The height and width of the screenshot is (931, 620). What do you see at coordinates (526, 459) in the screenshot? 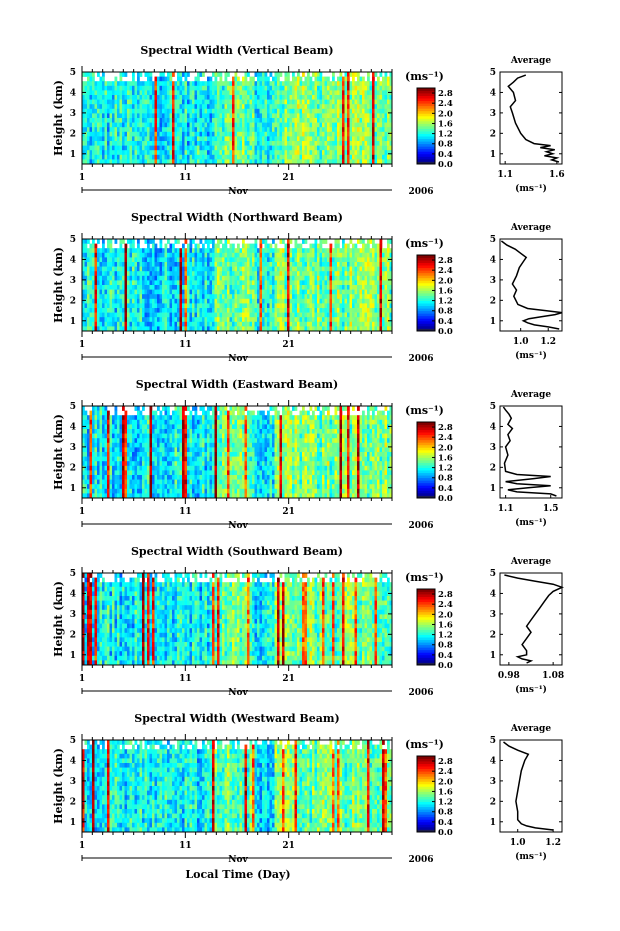
I see `average-profile: Average 1 2 3 4 5 1.1 1.5 (ms⁻¹)` at bounding box center [526, 459].